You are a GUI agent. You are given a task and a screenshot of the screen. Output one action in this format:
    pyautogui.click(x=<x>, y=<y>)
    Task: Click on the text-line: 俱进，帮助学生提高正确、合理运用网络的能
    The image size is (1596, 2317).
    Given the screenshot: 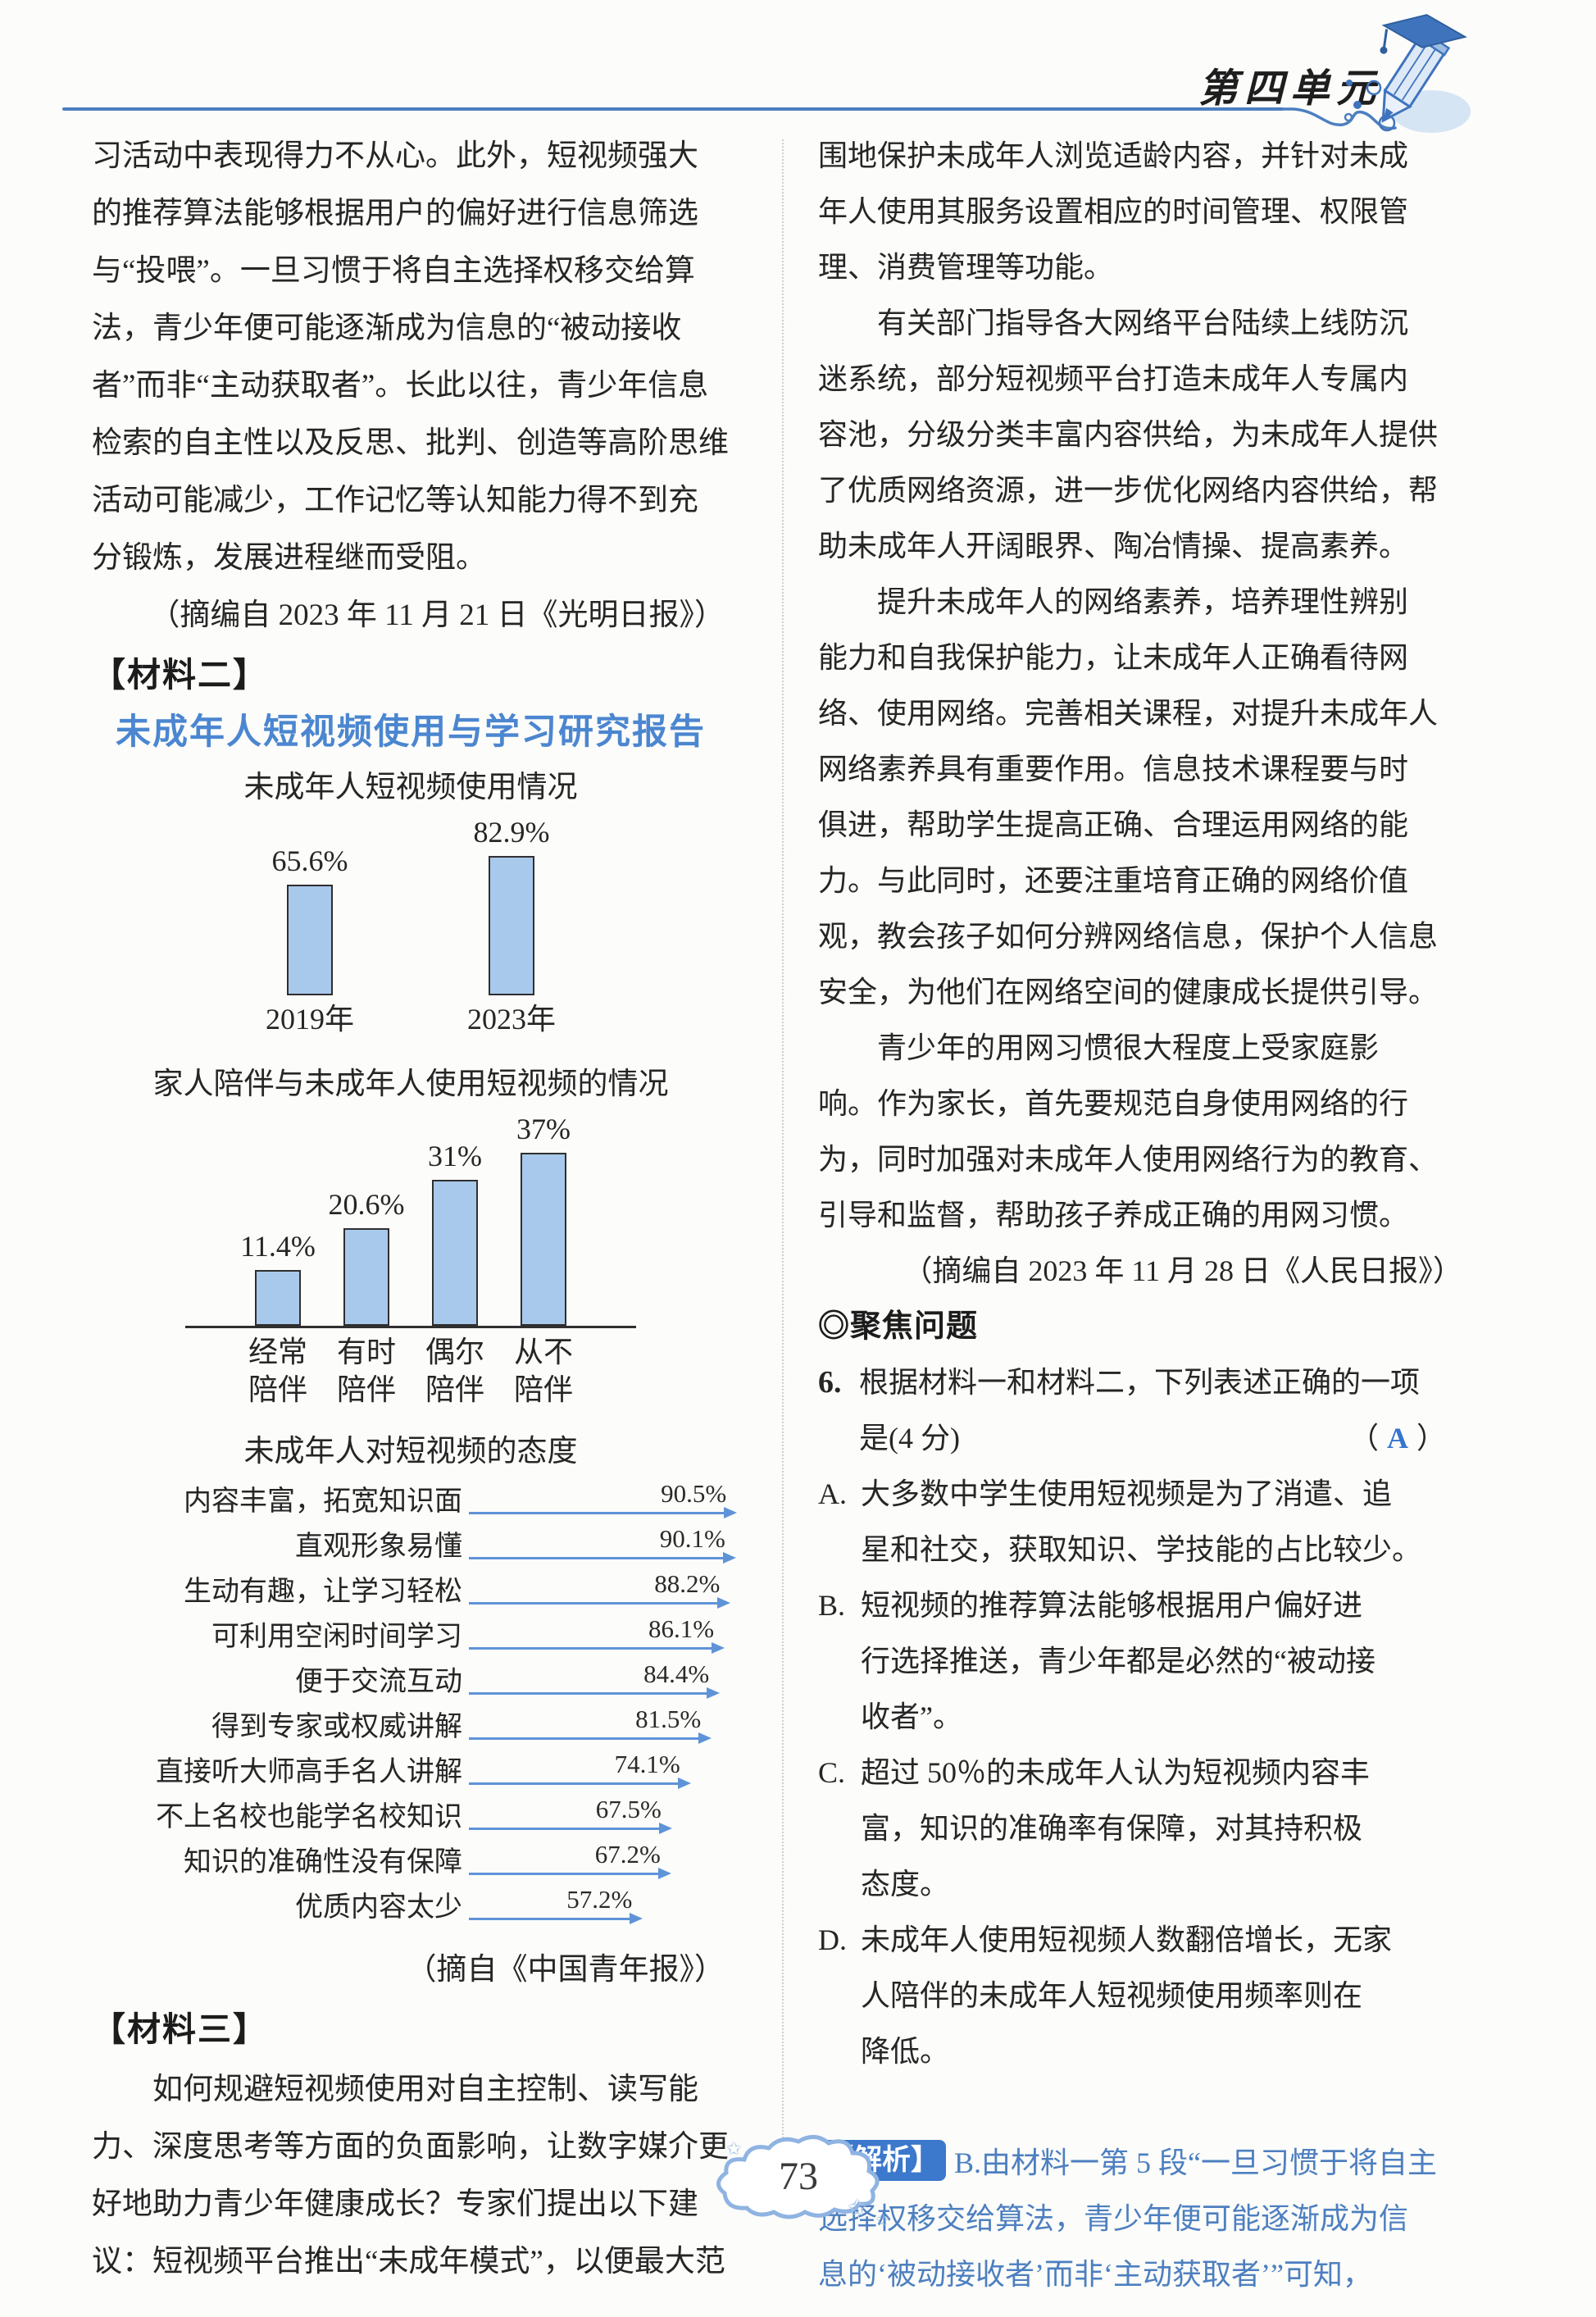 What is the action you would take?
    pyautogui.click(x=1113, y=824)
    